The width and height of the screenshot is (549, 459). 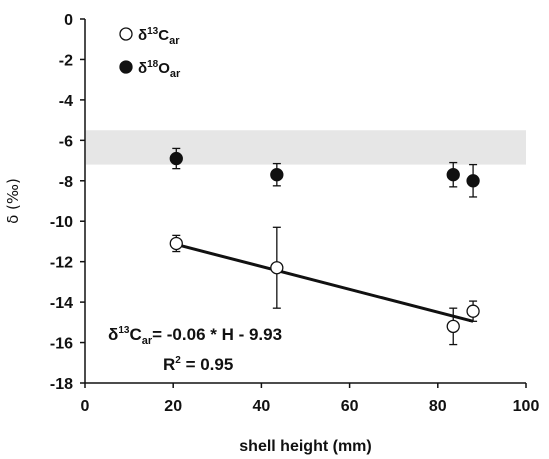 I want to click on y-axis-title: δ (‰), so click(x=13, y=201).